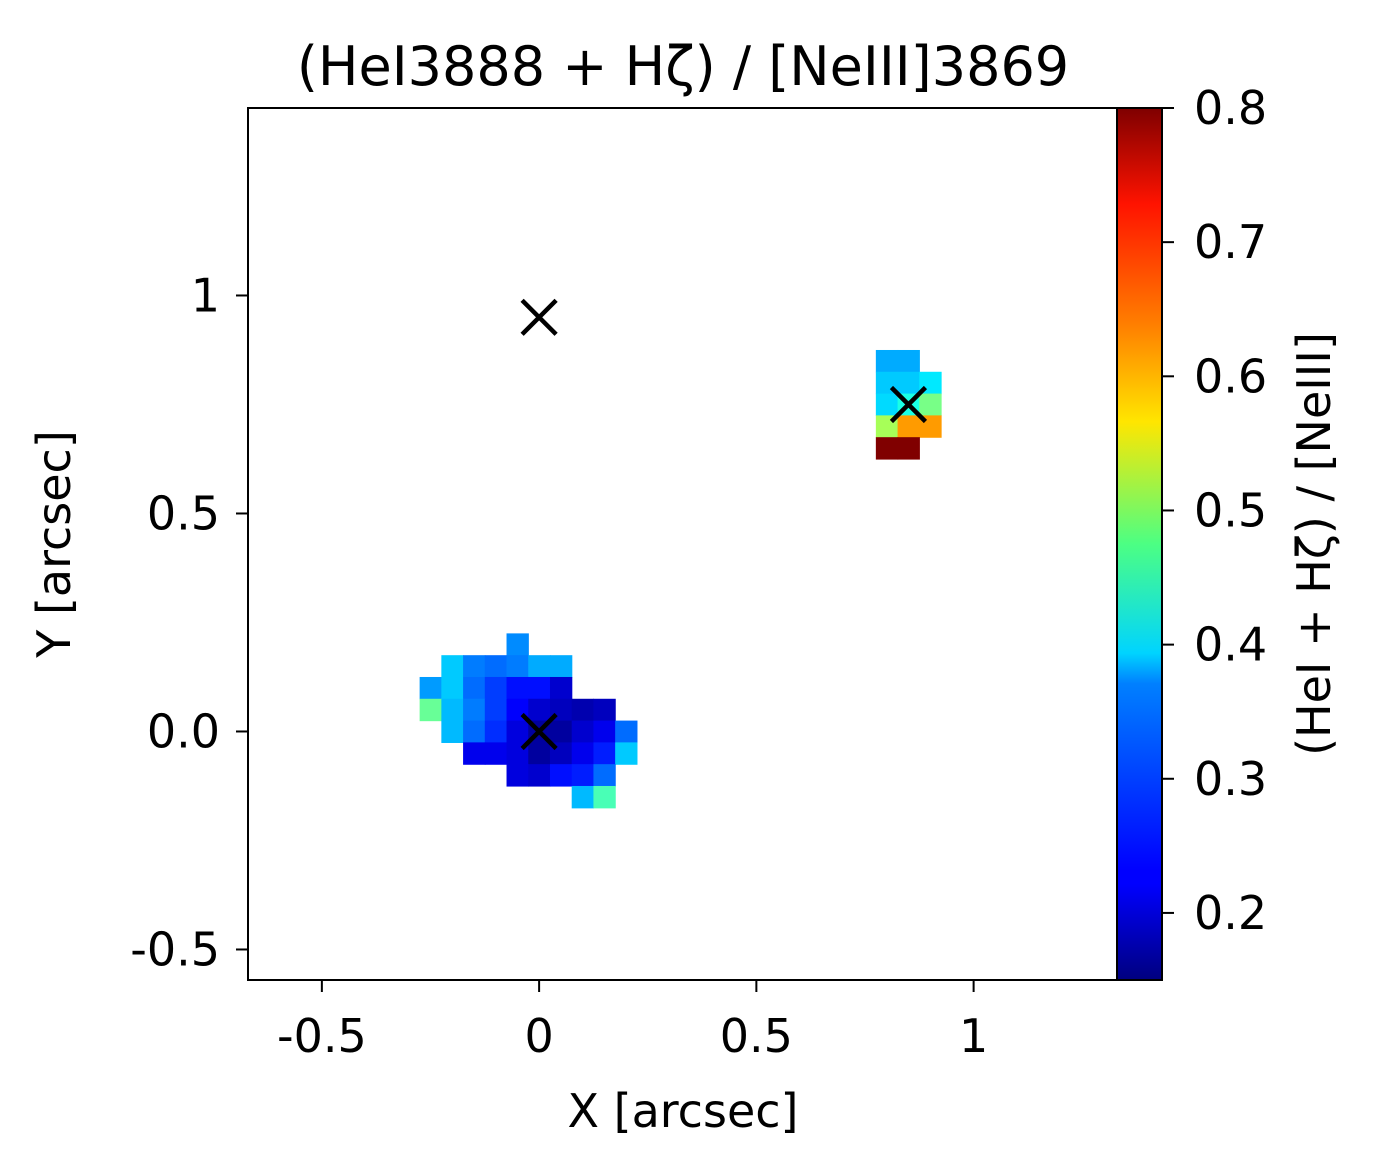 Image resolution: width=1391 pixels, height=1170 pixels. I want to click on y-tick-label: 0.5, so click(183, 513).